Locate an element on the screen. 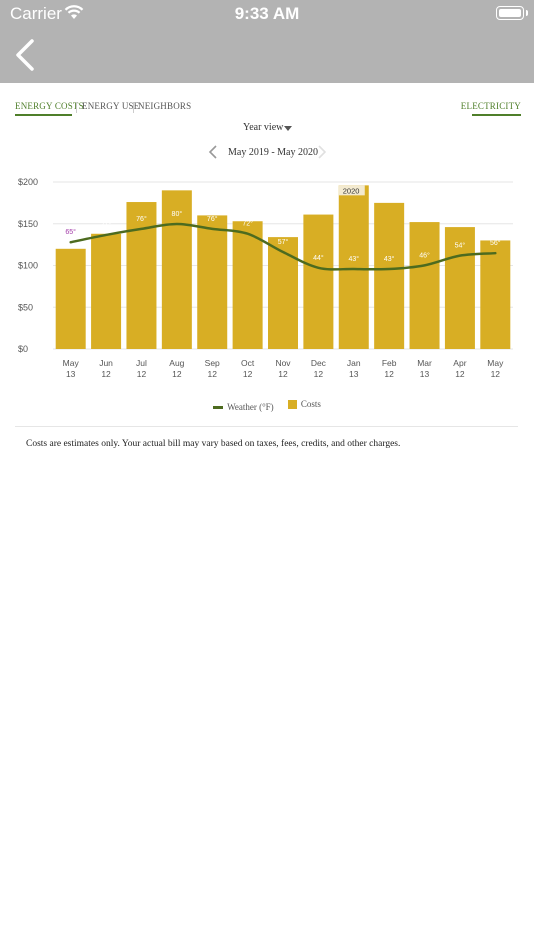  battery-icon is located at coordinates (512, 13).